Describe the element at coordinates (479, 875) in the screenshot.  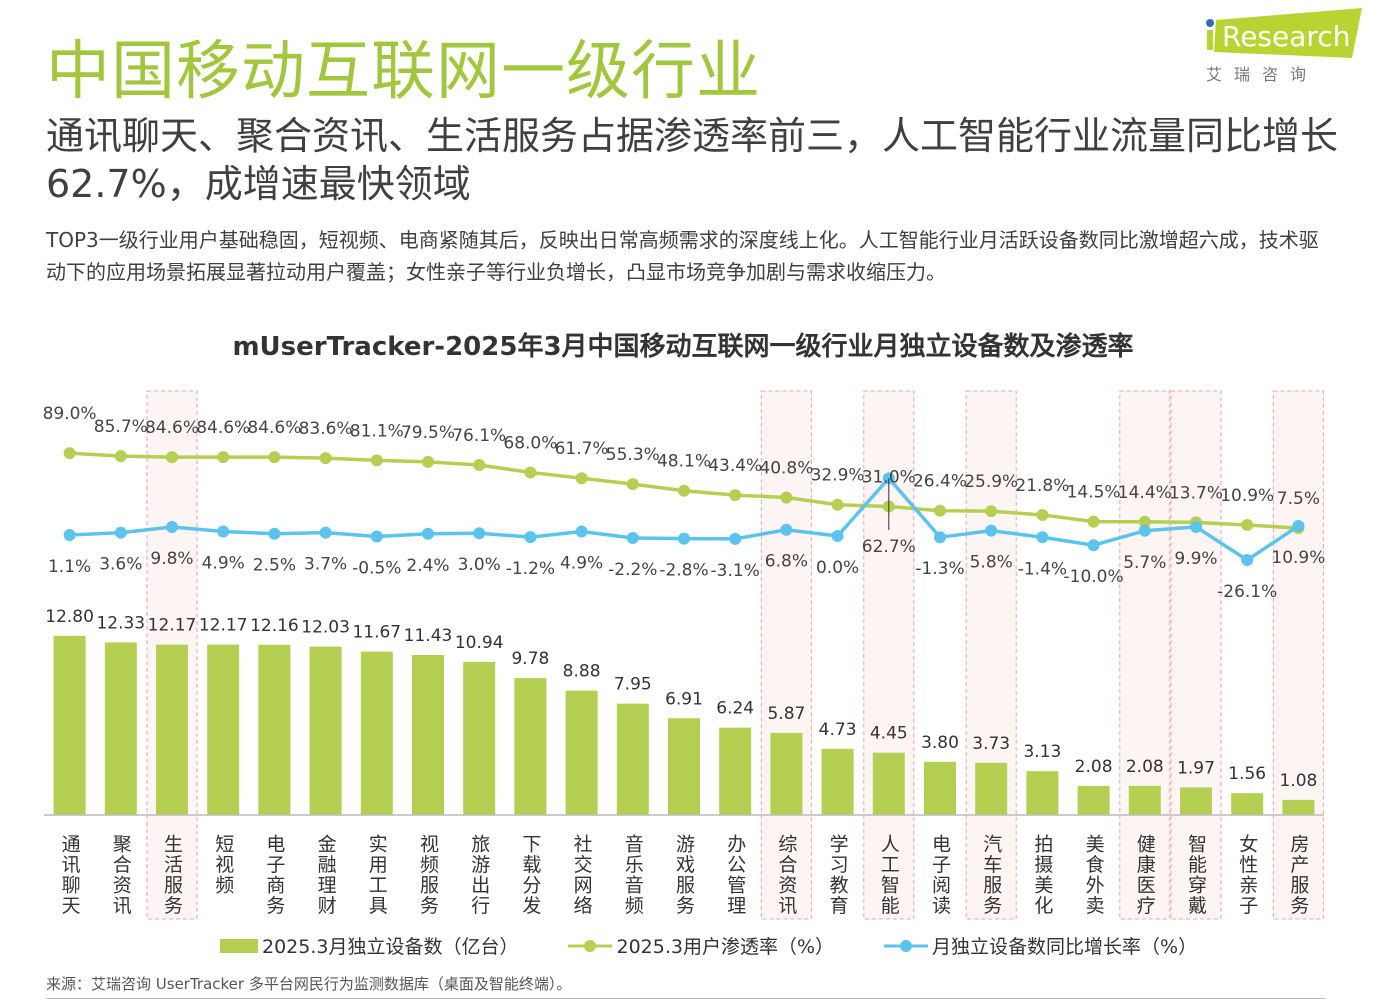
I see `category-label: 旅游出行` at that location.